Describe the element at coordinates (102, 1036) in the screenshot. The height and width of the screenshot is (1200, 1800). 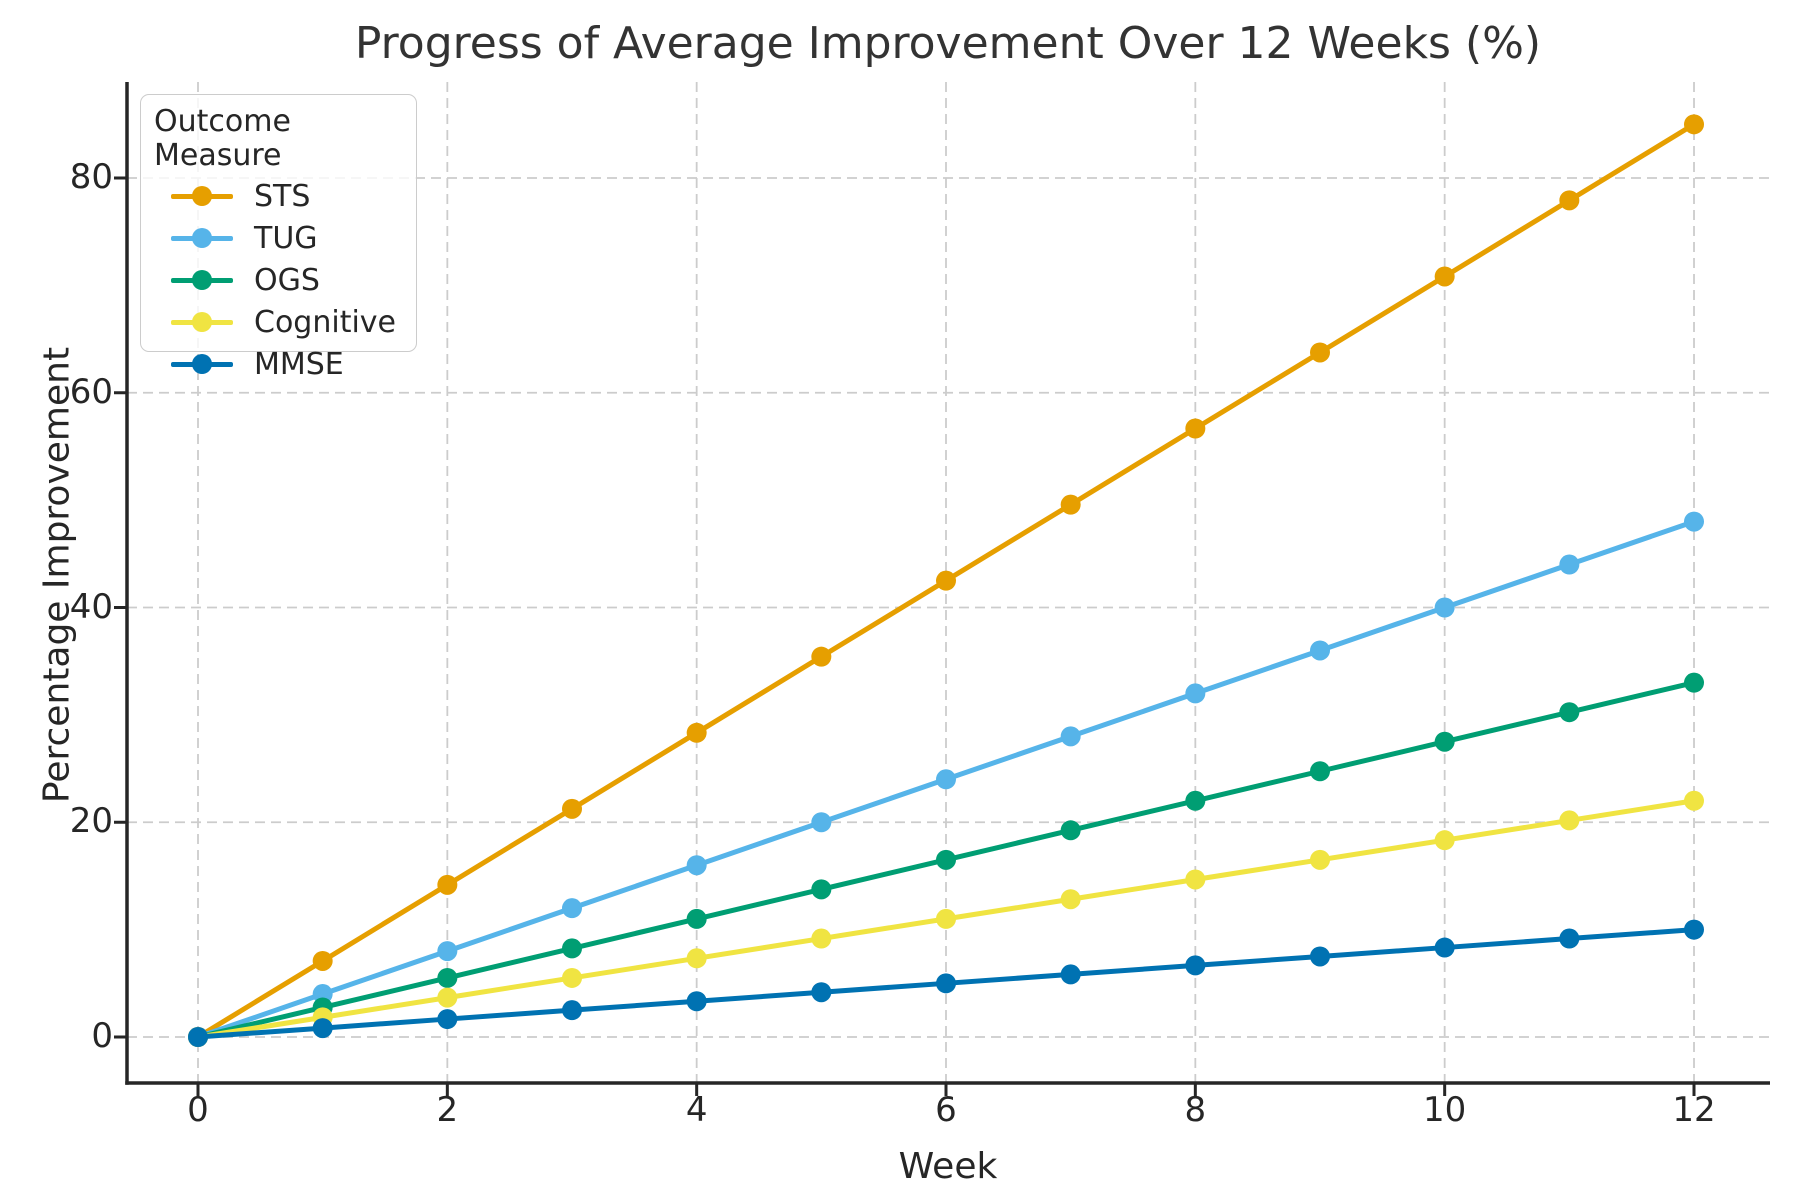
I see `y-tick-label: 0` at that location.